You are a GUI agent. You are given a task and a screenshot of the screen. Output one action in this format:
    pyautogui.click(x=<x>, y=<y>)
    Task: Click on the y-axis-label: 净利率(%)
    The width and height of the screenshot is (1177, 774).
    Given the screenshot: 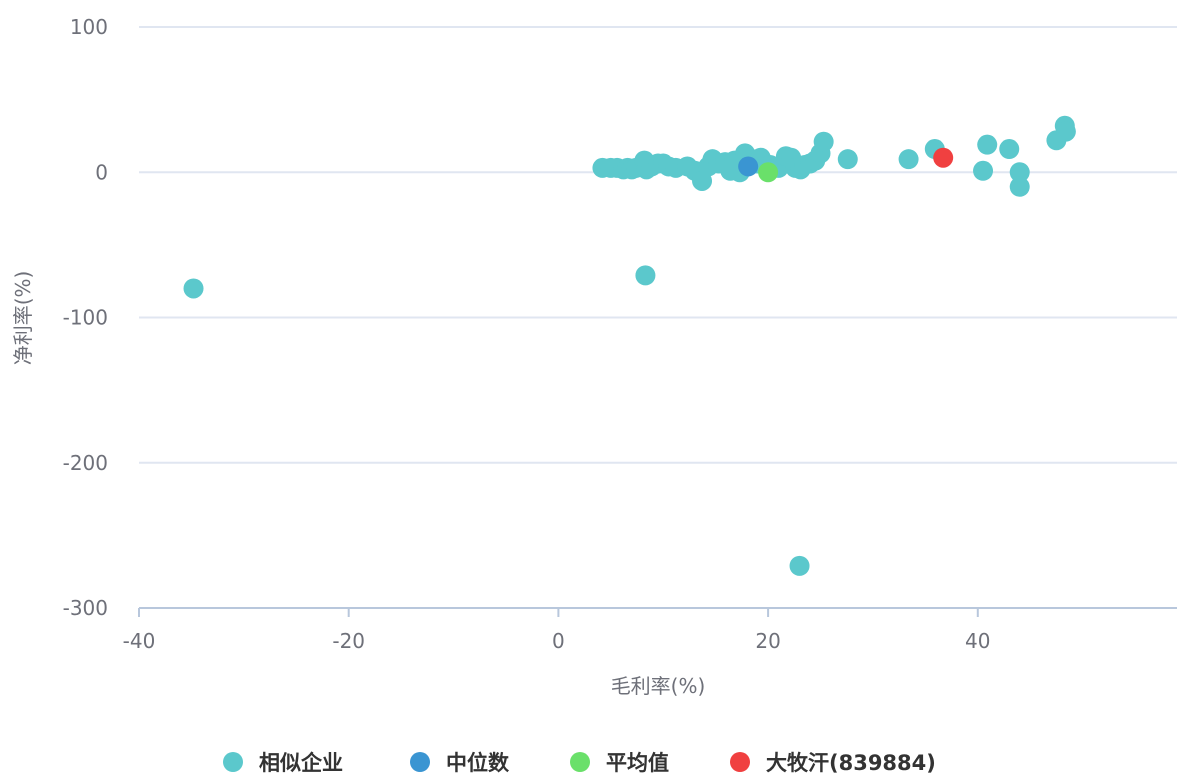 What is the action you would take?
    pyautogui.click(x=23, y=318)
    